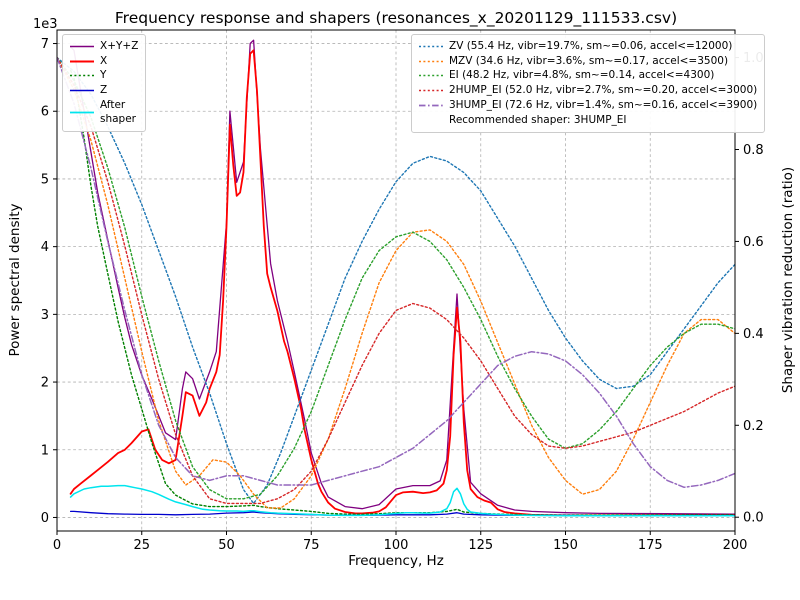 The image size is (800, 600). What do you see at coordinates (753, 150) in the screenshot?
I see `right-y-tick-label: 0.8` at bounding box center [753, 150].